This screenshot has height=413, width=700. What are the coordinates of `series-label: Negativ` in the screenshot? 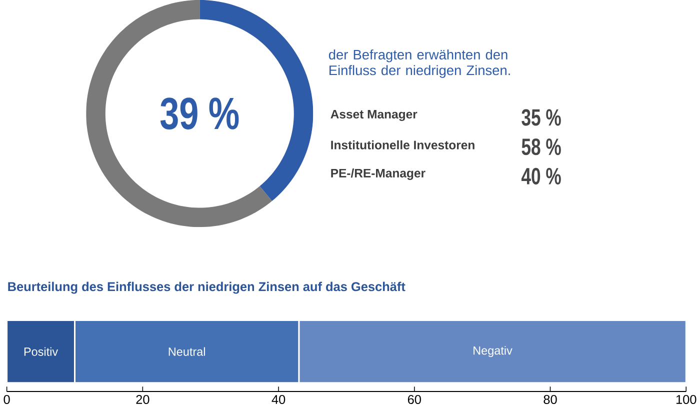 It's located at (493, 351).